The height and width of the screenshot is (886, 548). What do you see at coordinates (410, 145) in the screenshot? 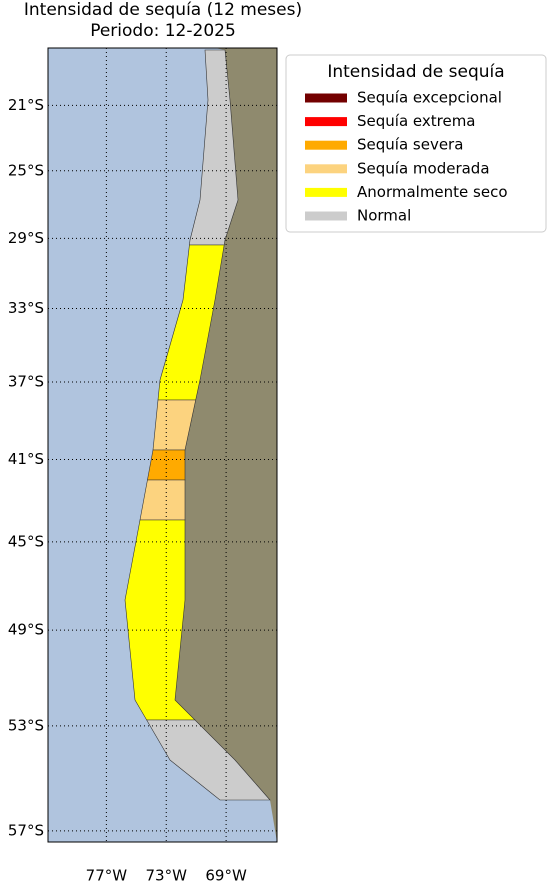
I see `legend-label: Sequía severa` at bounding box center [410, 145].